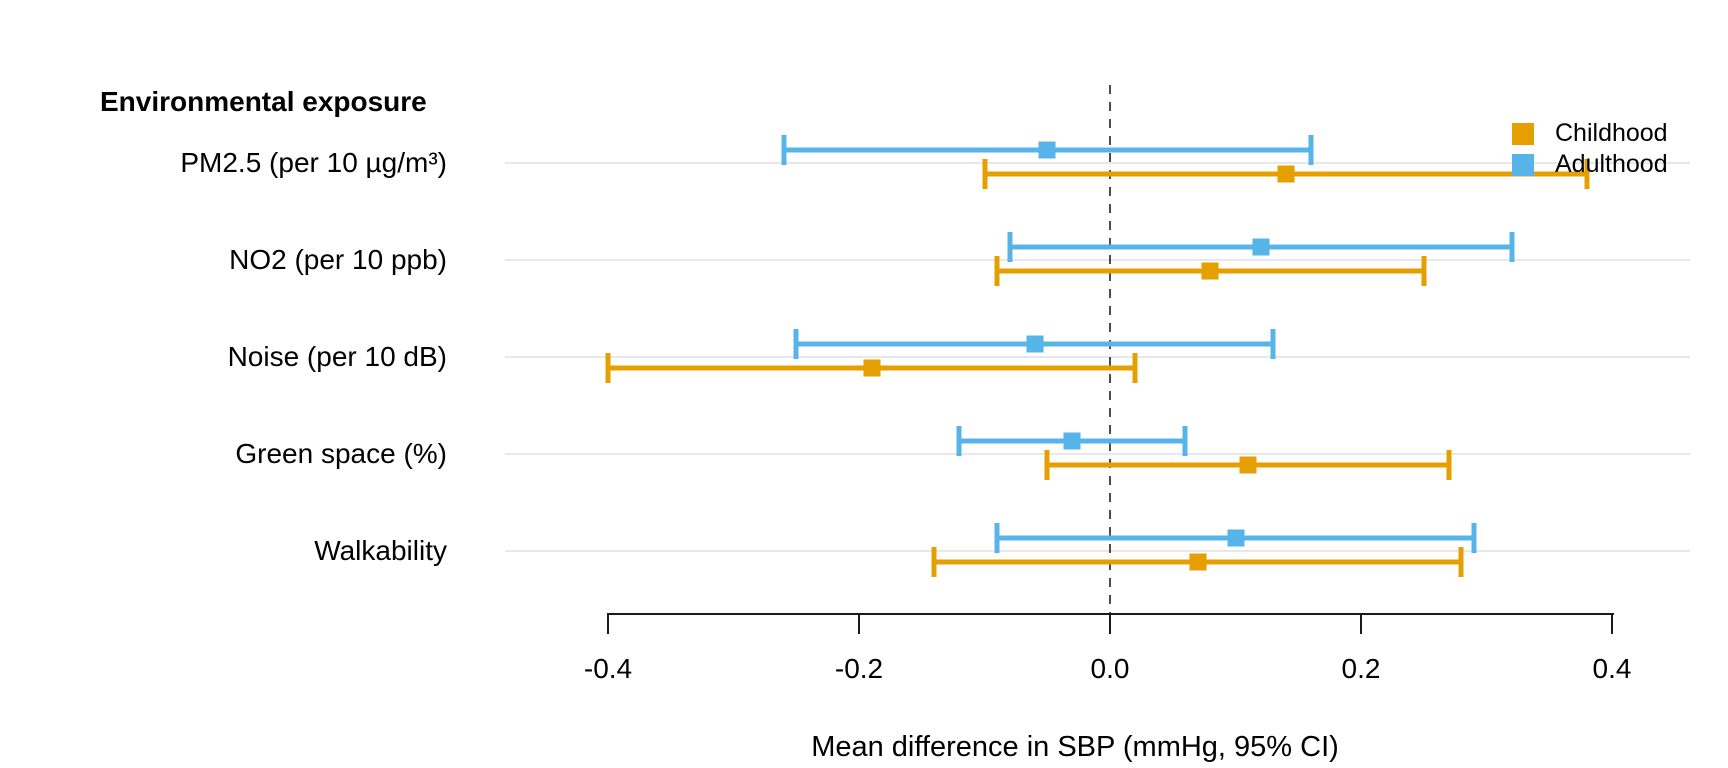  What do you see at coordinates (859, 668) in the screenshot?
I see `x-axis-tick-label: -0.2` at bounding box center [859, 668].